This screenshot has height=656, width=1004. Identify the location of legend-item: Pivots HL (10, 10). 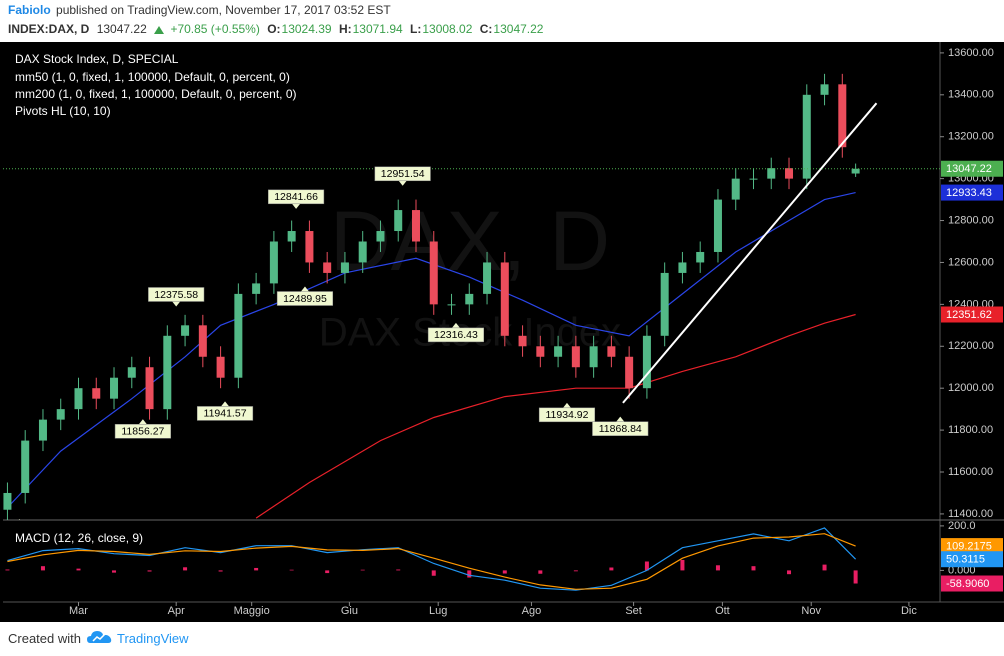
(63, 111).